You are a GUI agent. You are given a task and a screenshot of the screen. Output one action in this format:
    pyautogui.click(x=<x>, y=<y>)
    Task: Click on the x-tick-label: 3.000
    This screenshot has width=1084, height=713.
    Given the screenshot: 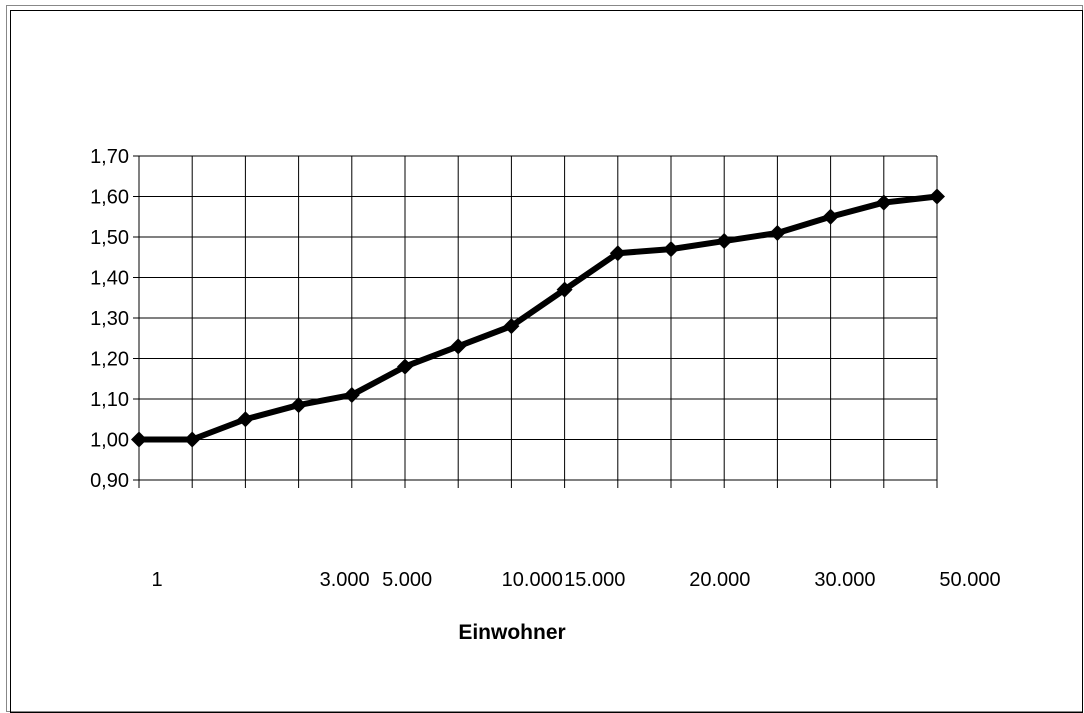 What is the action you would take?
    pyautogui.click(x=345, y=580)
    